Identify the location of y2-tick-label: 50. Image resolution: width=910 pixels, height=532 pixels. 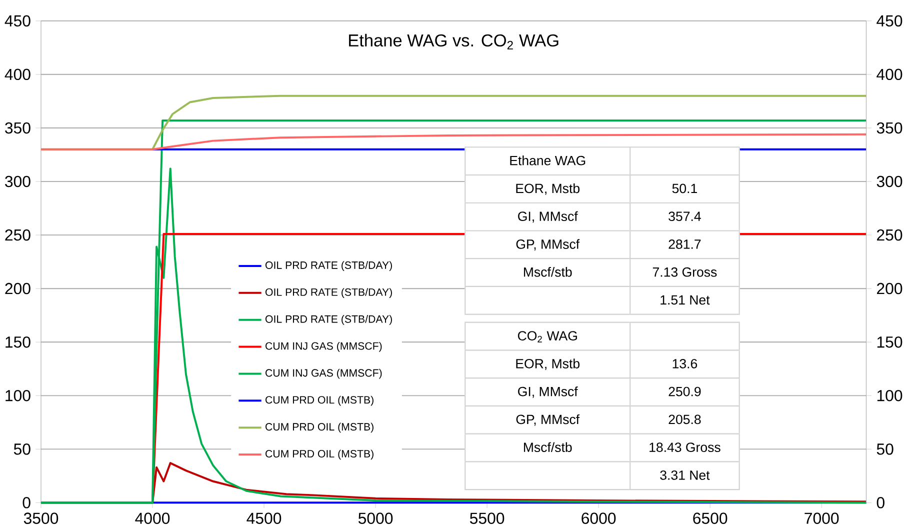
(885, 449).